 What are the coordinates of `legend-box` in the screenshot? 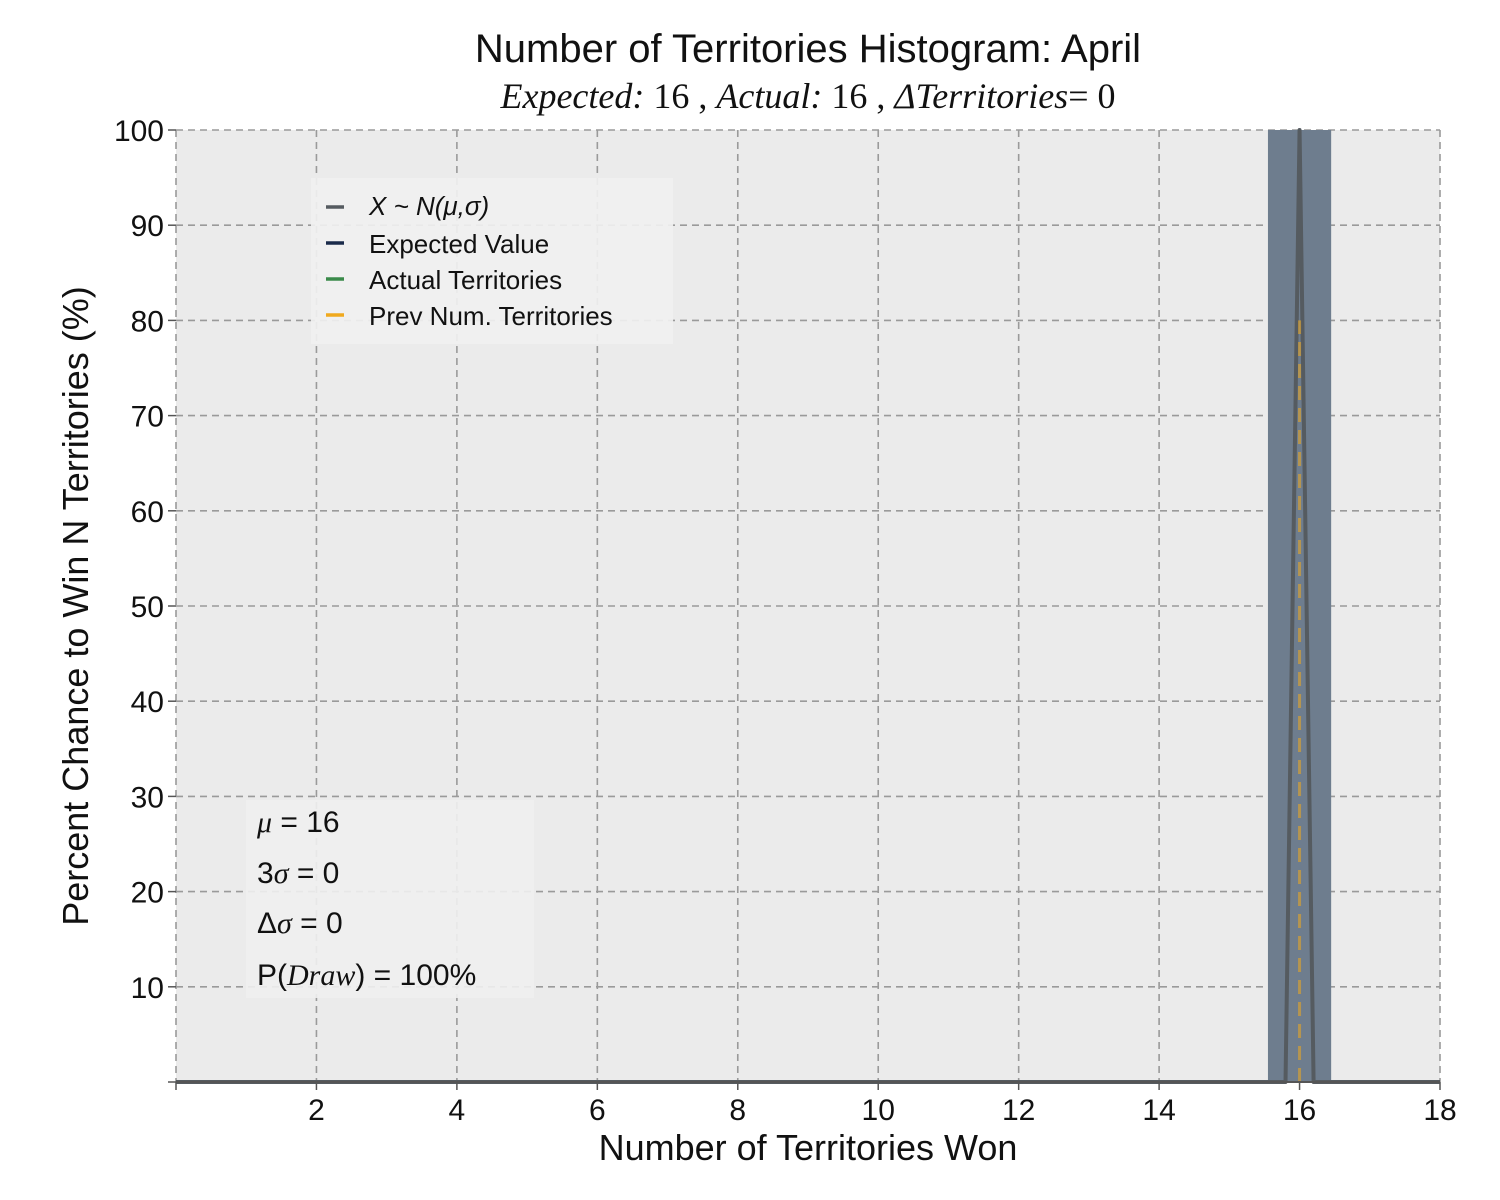 It's located at (492, 261).